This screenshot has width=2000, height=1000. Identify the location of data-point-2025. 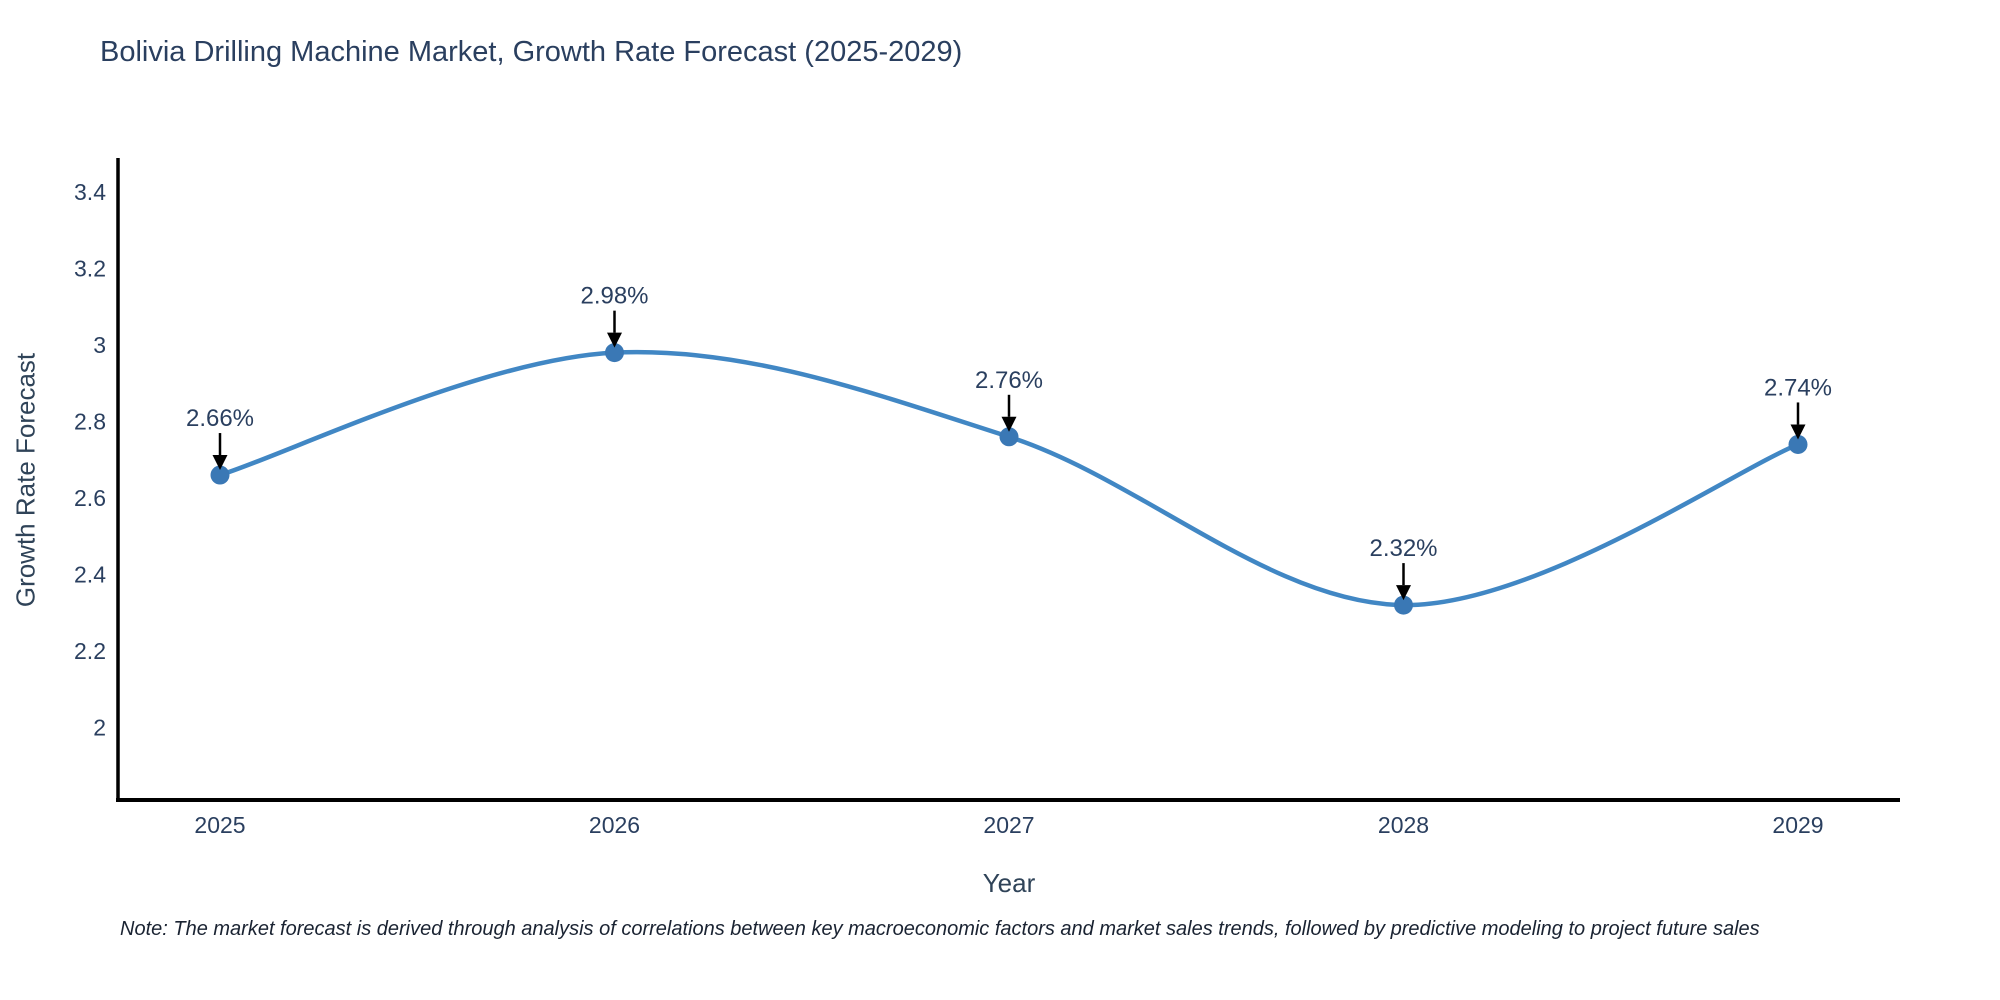
(220, 475).